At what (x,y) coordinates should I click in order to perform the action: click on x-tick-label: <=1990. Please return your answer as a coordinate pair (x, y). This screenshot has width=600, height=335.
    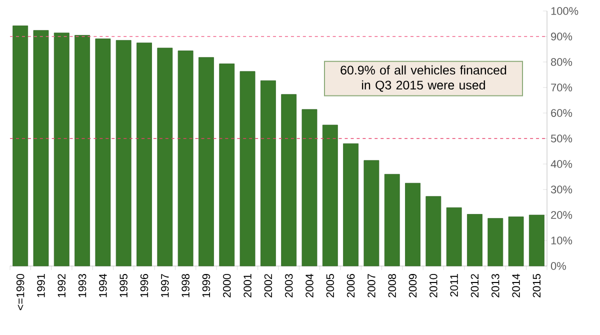
    Looking at the image, I should click on (20, 292).